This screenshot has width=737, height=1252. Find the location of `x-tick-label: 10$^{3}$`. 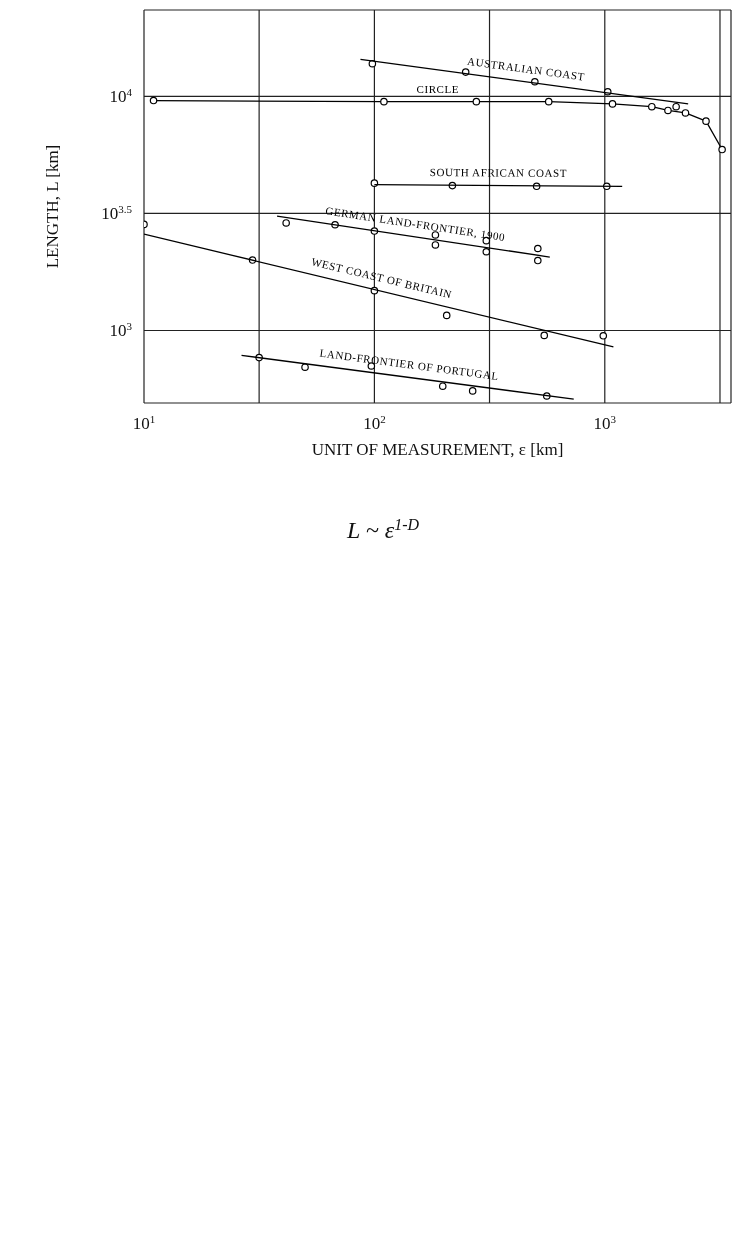

x-tick-label: 10$^{3}$ is located at coordinates (605, 423).